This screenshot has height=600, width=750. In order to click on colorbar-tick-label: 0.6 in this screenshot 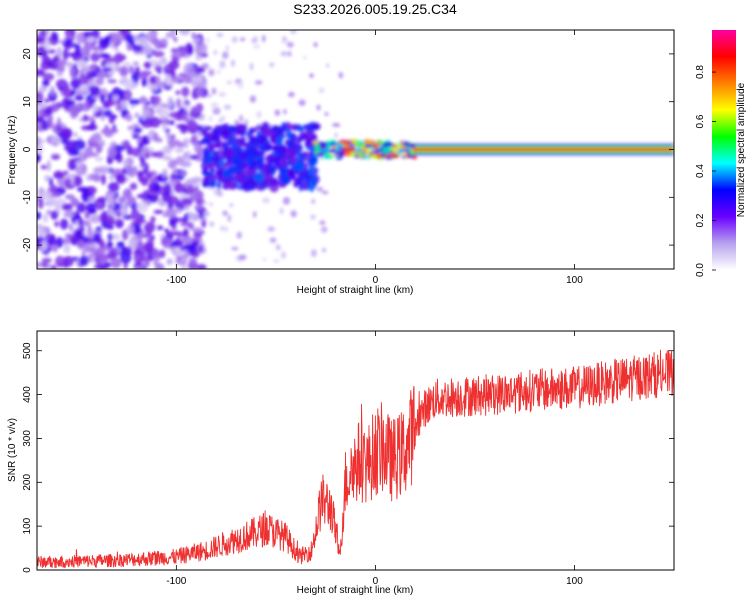, I will do `click(700, 121)`.